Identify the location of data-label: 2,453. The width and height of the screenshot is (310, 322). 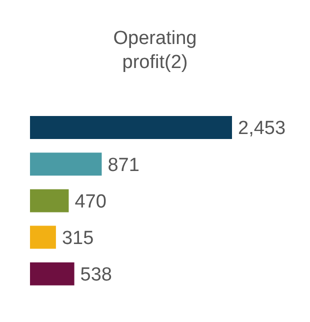
(262, 129).